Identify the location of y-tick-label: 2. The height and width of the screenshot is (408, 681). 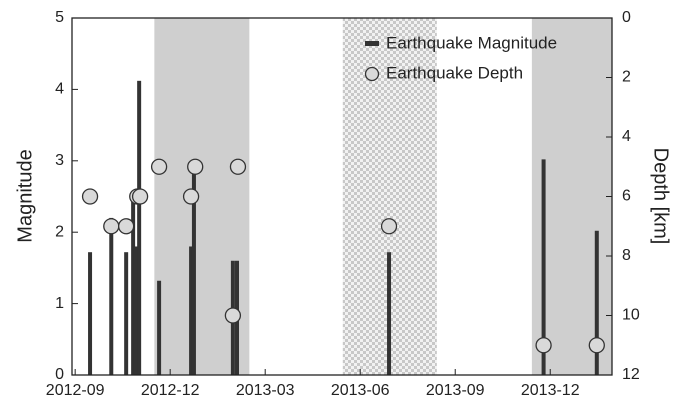
(59, 231).